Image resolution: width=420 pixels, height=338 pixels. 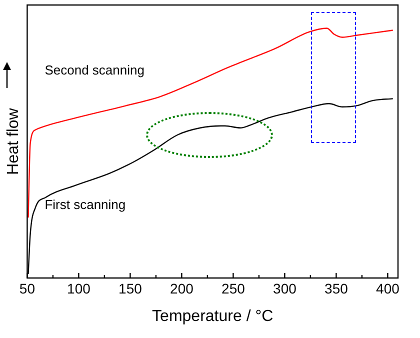 I want to click on series-label: First scanning, so click(x=85, y=204).